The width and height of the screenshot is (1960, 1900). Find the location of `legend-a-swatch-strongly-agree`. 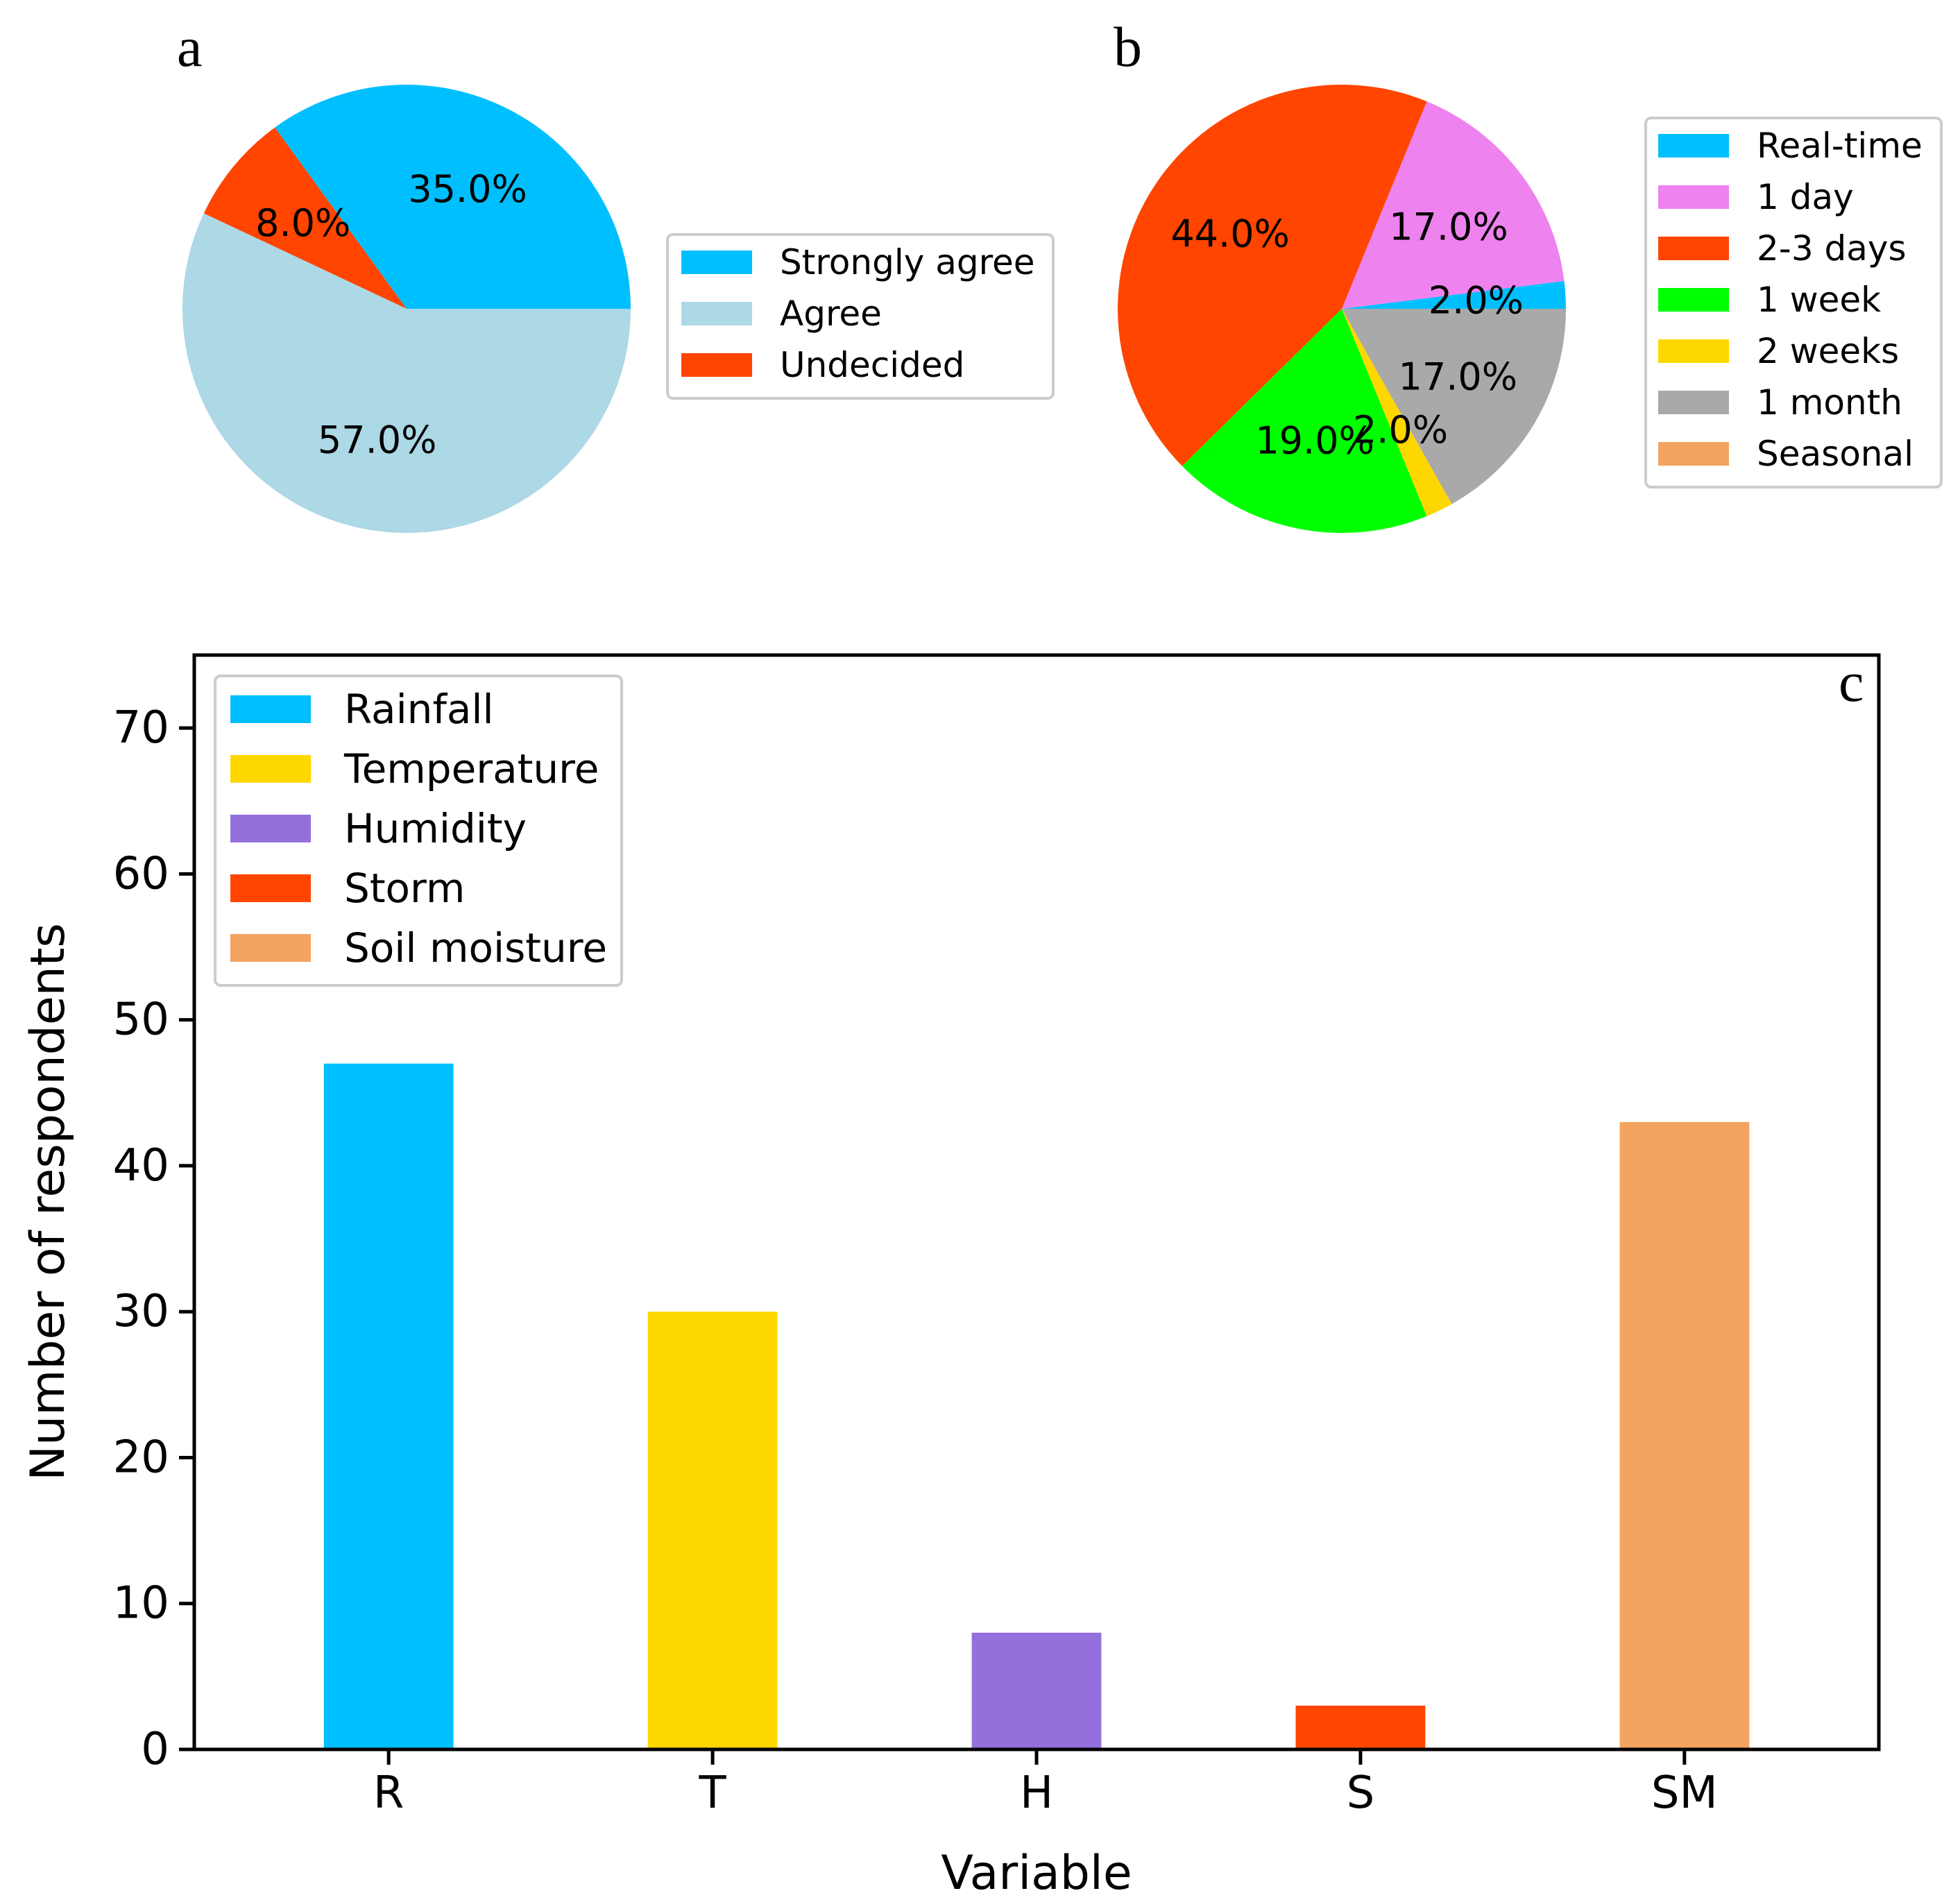

legend-a-swatch-strongly-agree is located at coordinates (716, 262).